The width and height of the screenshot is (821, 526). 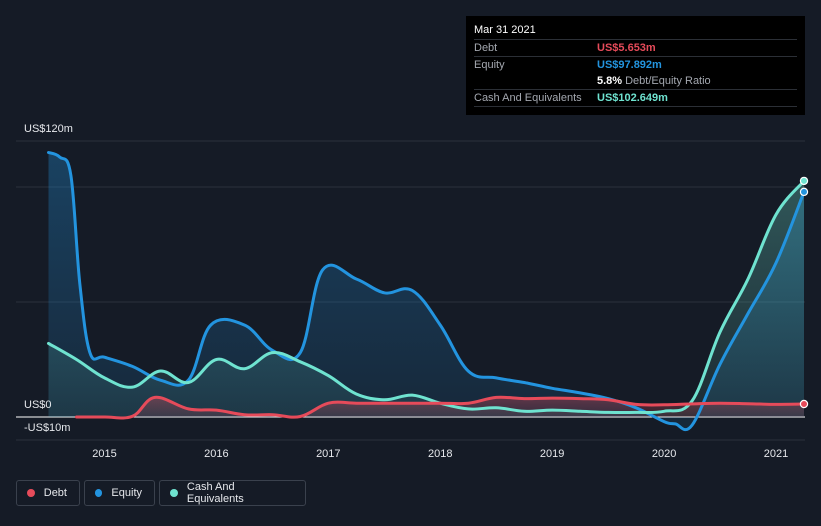 I want to click on tooltip-equity-value: US$97.892m, so click(x=629, y=65).